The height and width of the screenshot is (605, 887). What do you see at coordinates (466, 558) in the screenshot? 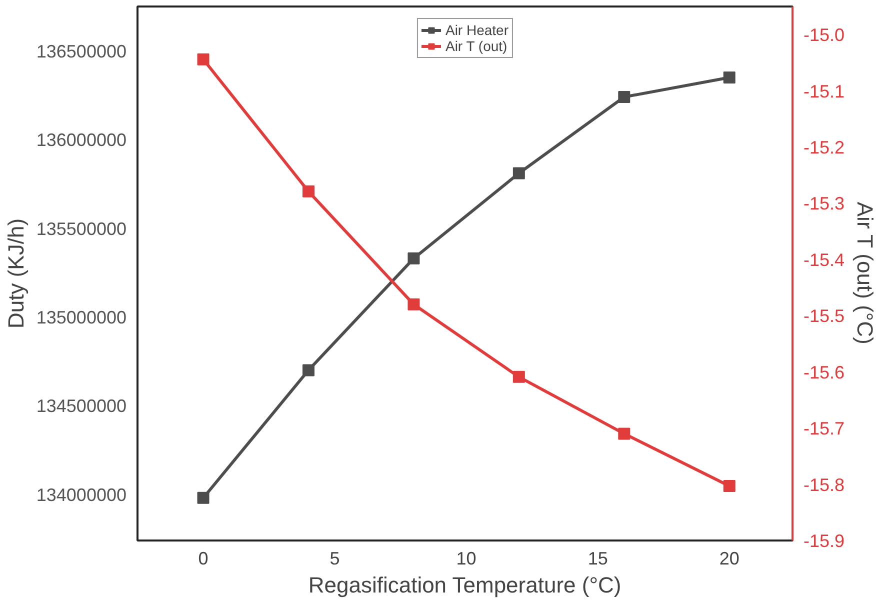
I see `x-tick-label: 10` at bounding box center [466, 558].